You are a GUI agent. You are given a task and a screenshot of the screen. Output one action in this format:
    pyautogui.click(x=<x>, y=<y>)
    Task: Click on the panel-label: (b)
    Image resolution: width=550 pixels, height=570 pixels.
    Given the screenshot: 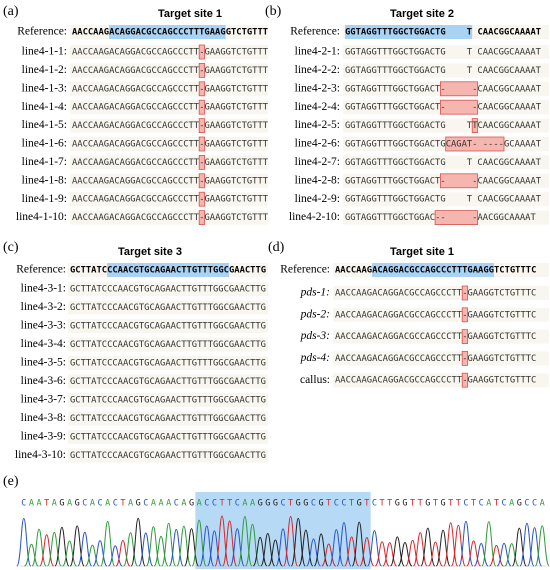 What is the action you would take?
    pyautogui.click(x=273, y=11)
    